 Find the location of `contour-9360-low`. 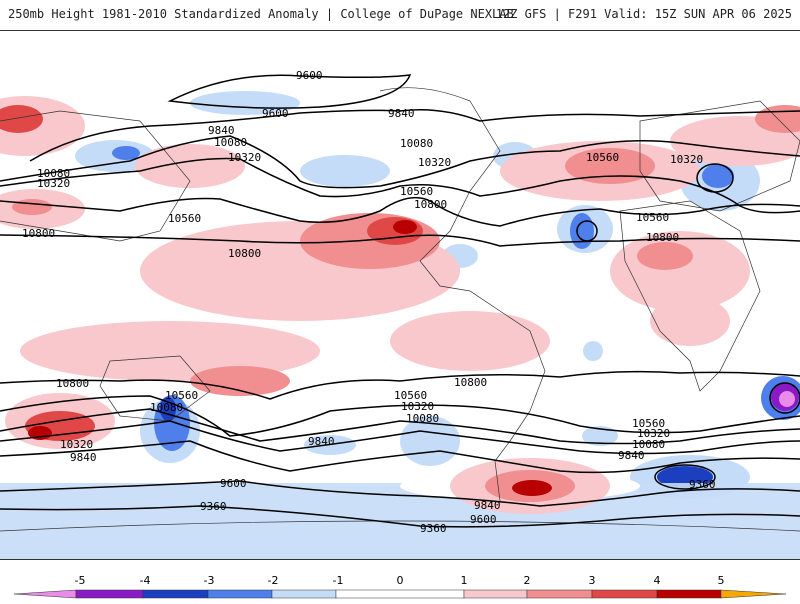

contour-9360-low is located at coordinates (685, 477).